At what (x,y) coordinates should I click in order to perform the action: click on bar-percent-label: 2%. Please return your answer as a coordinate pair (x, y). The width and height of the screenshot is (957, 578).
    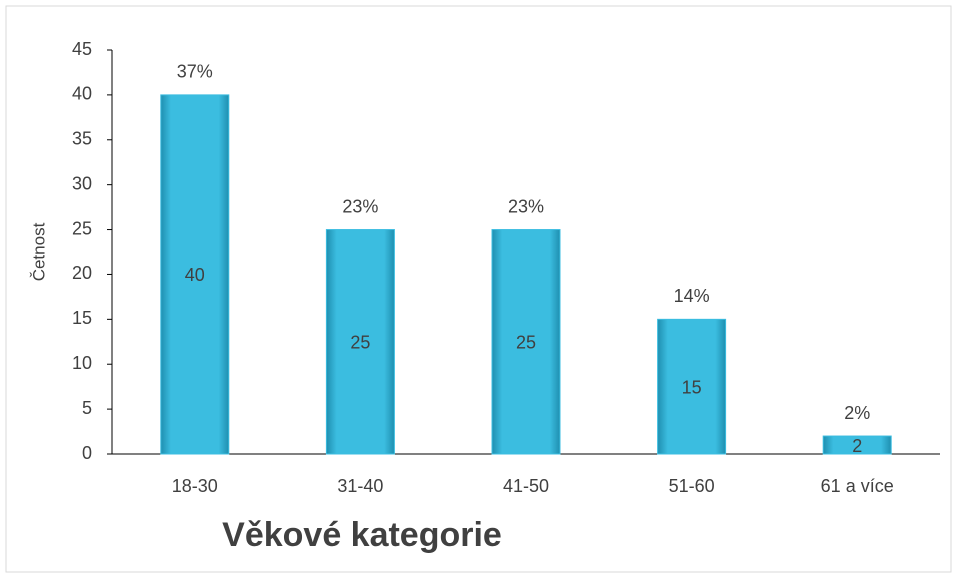
    Looking at the image, I should click on (857, 413).